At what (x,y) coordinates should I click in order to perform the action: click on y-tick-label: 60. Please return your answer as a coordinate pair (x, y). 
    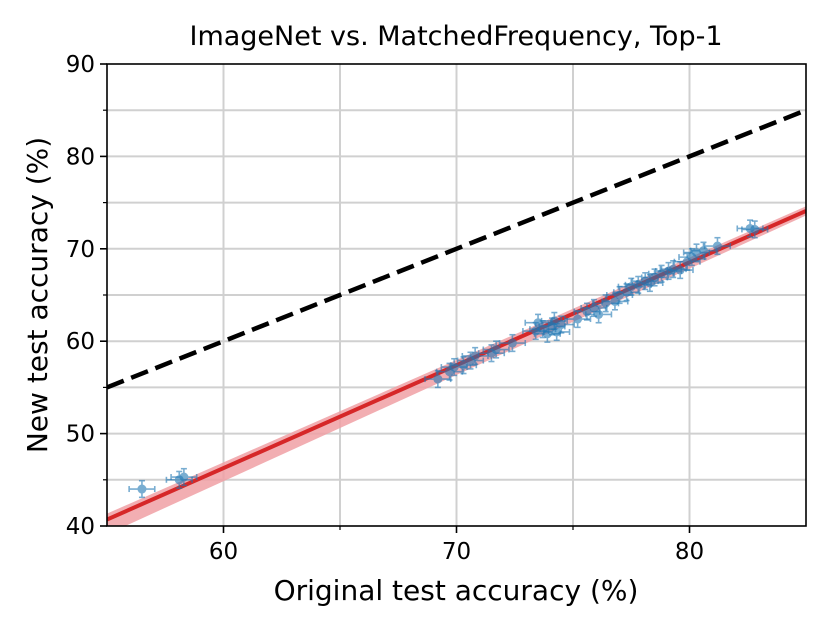
    Looking at the image, I should click on (80, 342).